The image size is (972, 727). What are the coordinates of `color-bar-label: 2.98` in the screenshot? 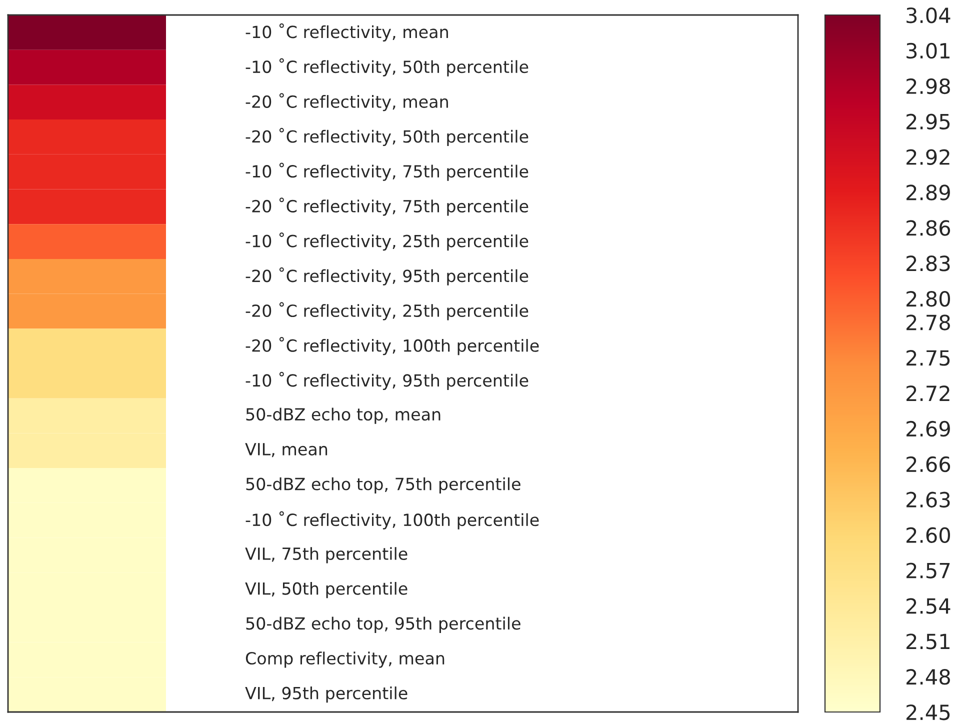 It's located at (928, 86).